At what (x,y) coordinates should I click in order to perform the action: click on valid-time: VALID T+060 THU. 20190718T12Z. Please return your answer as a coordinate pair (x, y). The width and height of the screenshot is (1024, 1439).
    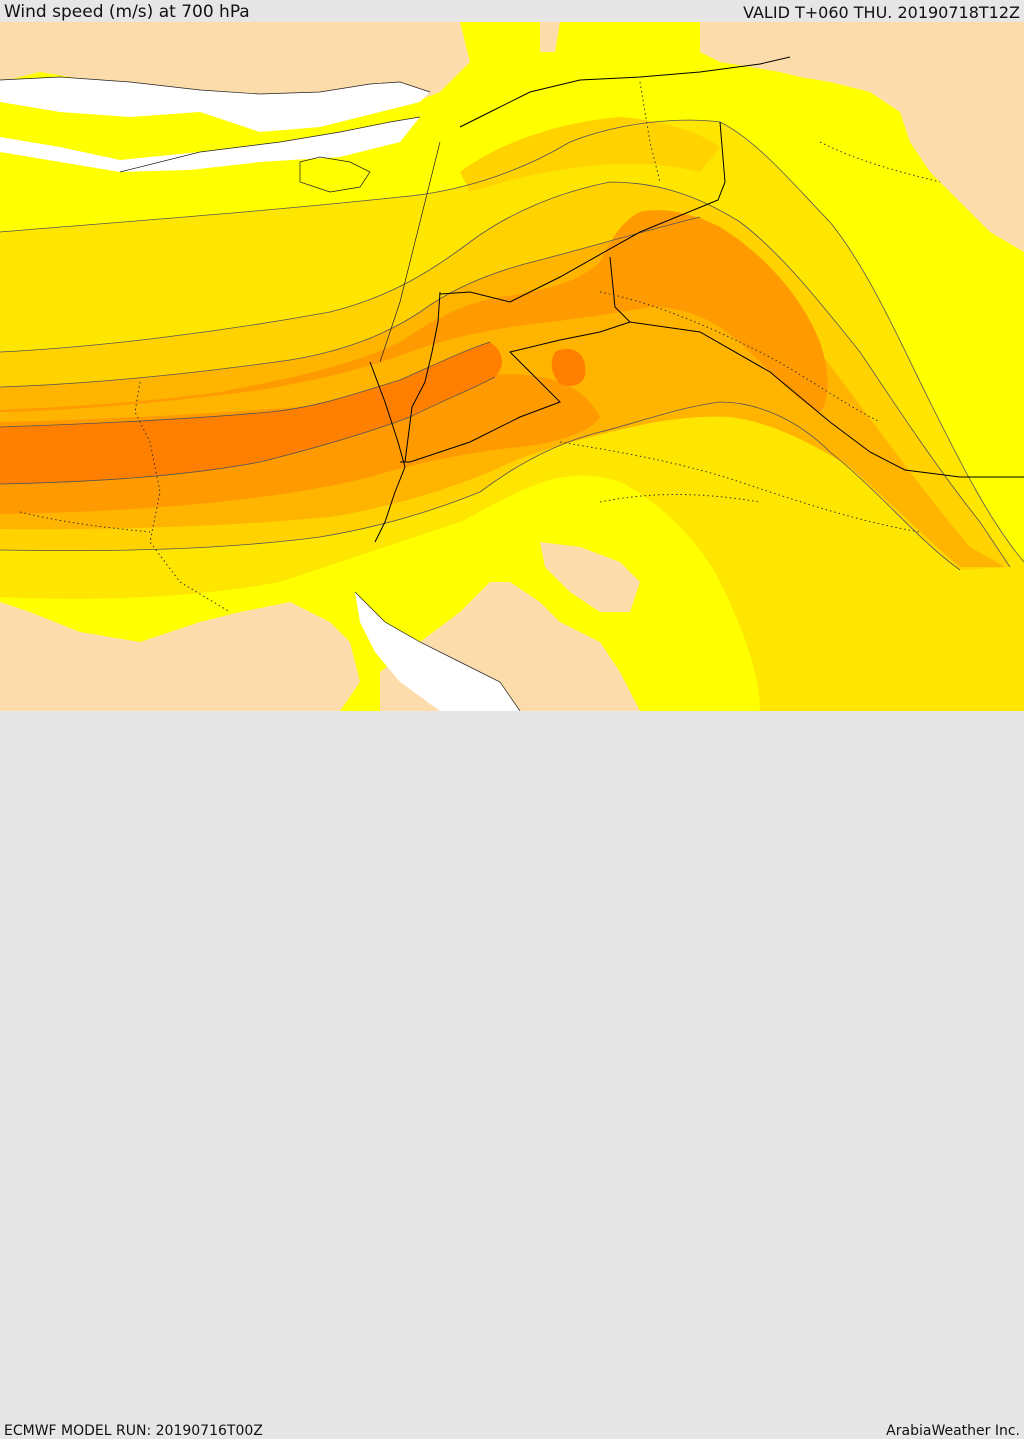
    Looking at the image, I should click on (881, 12).